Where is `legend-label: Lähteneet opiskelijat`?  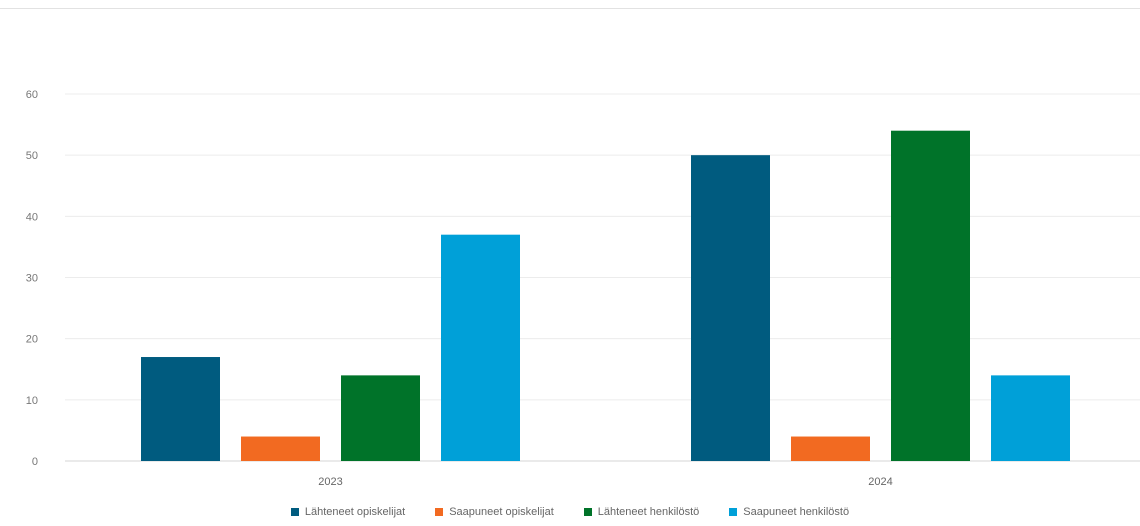 legend-label: Lähteneet opiskelijat is located at coordinates (355, 512).